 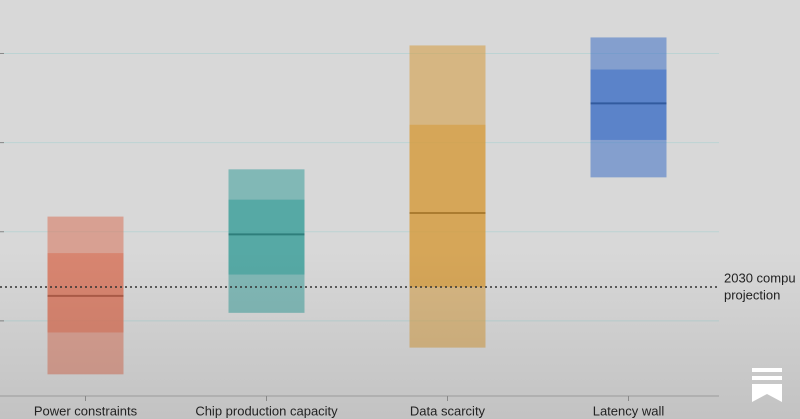 What do you see at coordinates (448, 410) in the screenshot?
I see `x-tick-label: Data scarcity` at bounding box center [448, 410].